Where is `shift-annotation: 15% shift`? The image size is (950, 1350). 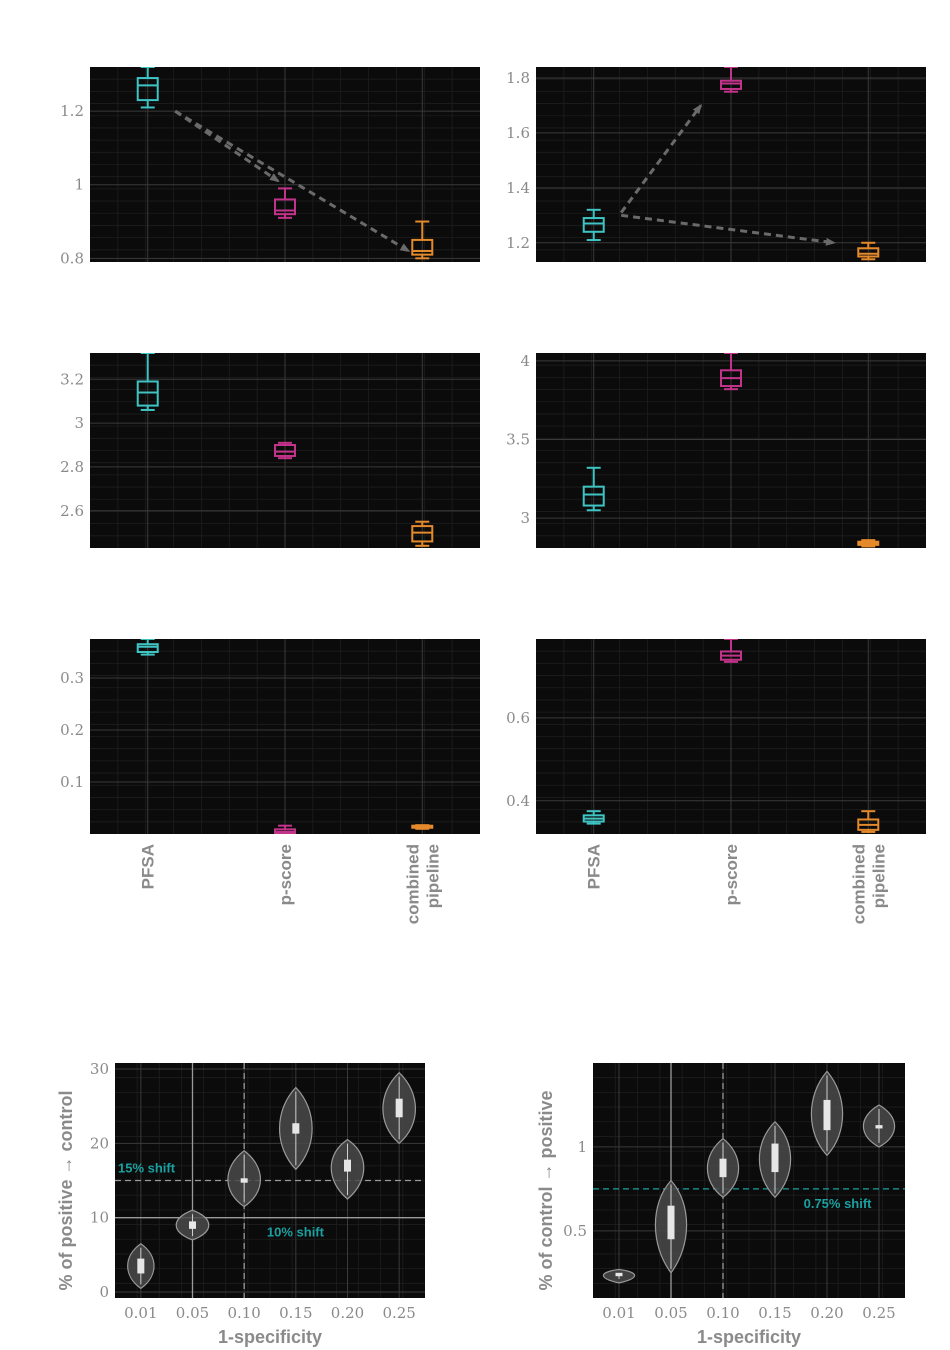
shift-annotation: 15% shift is located at coordinates (147, 1168).